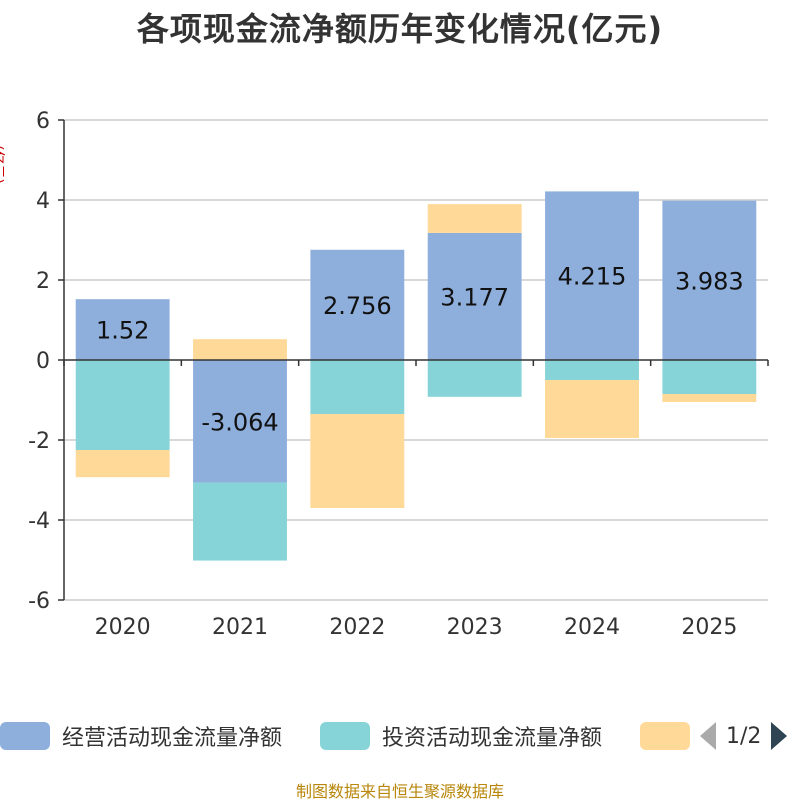 The height and width of the screenshot is (802, 800). What do you see at coordinates (665, 736) in the screenshot?
I see `legend-swatch-financing` at bounding box center [665, 736].